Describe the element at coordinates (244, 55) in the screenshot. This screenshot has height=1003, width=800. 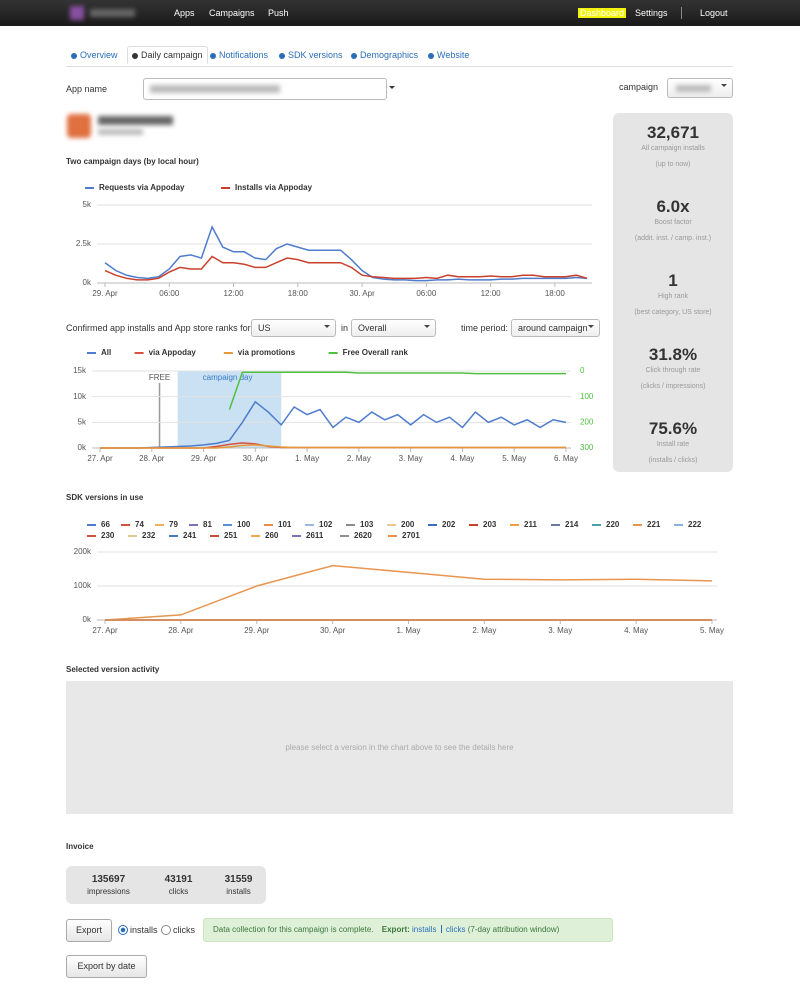
I see `tab-label: Notifications` at that location.